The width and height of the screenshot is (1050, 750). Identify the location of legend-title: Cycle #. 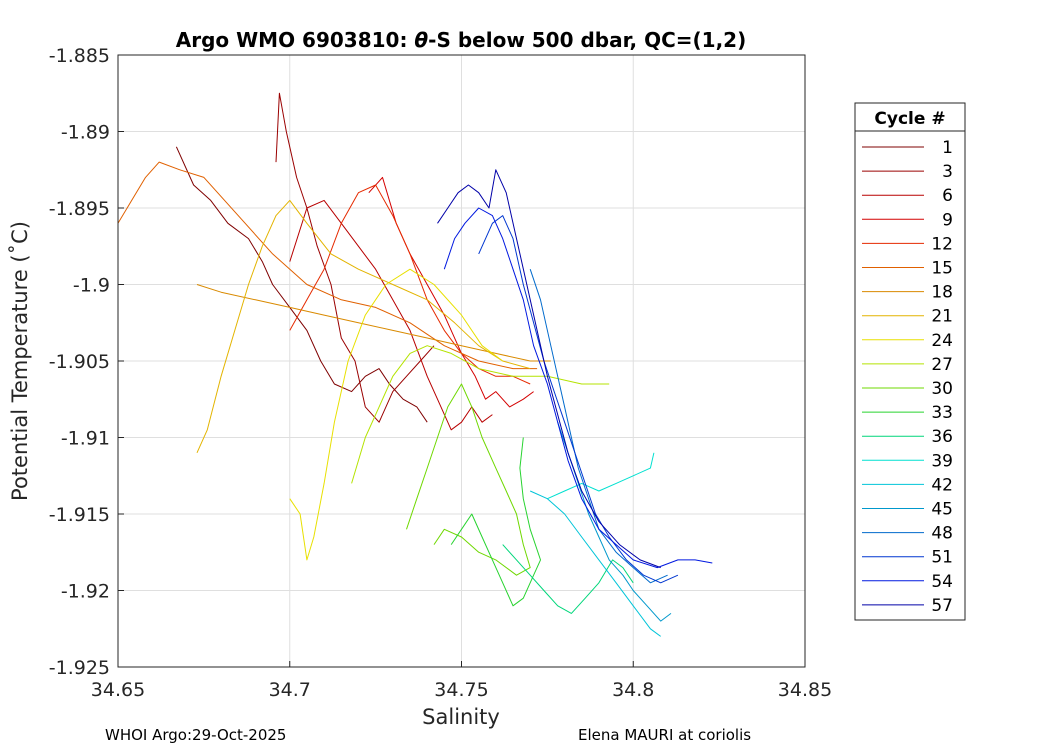
(909, 119).